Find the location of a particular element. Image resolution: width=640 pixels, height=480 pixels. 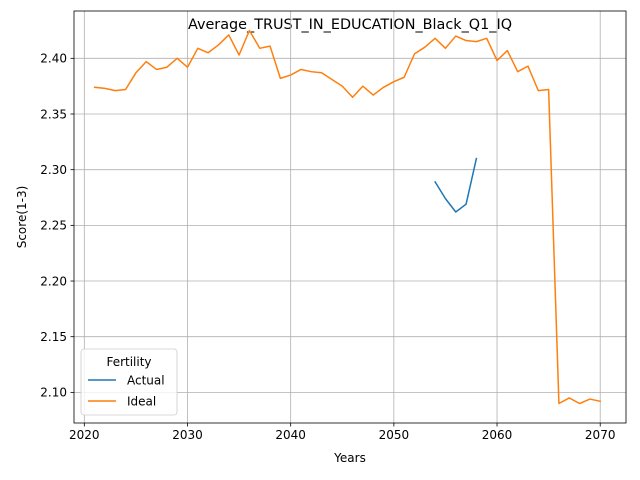

y-axis-label: Score(1-3) is located at coordinates (22, 217).